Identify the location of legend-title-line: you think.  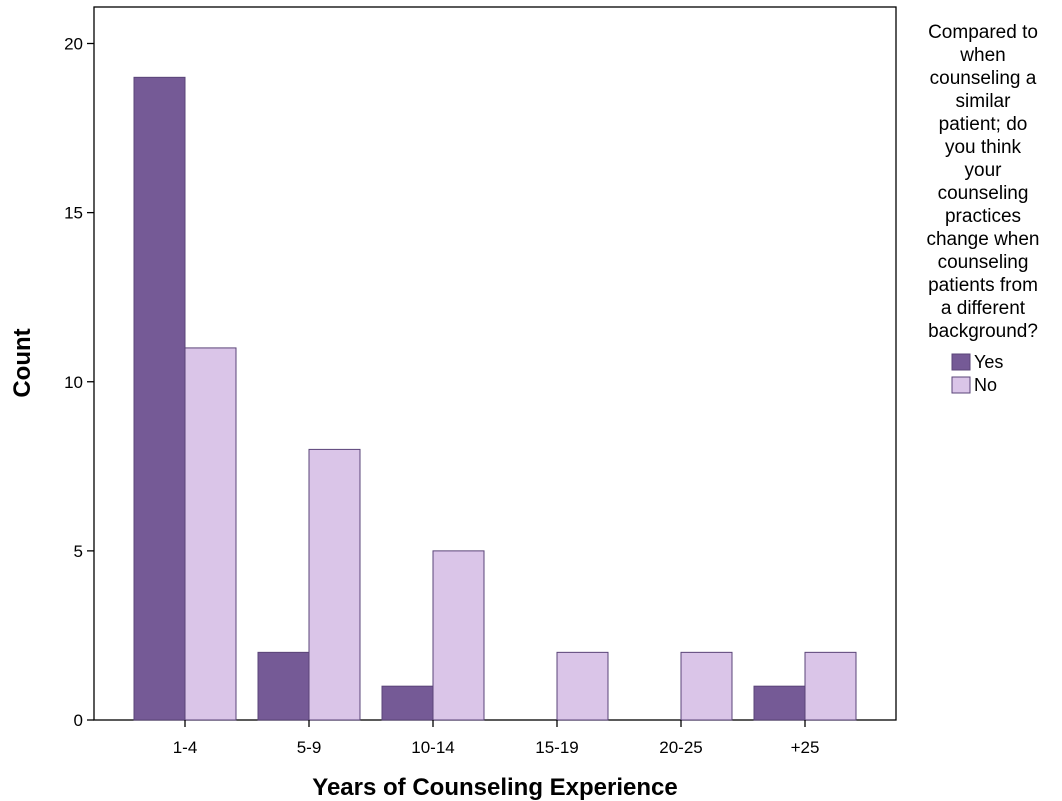
(983, 147).